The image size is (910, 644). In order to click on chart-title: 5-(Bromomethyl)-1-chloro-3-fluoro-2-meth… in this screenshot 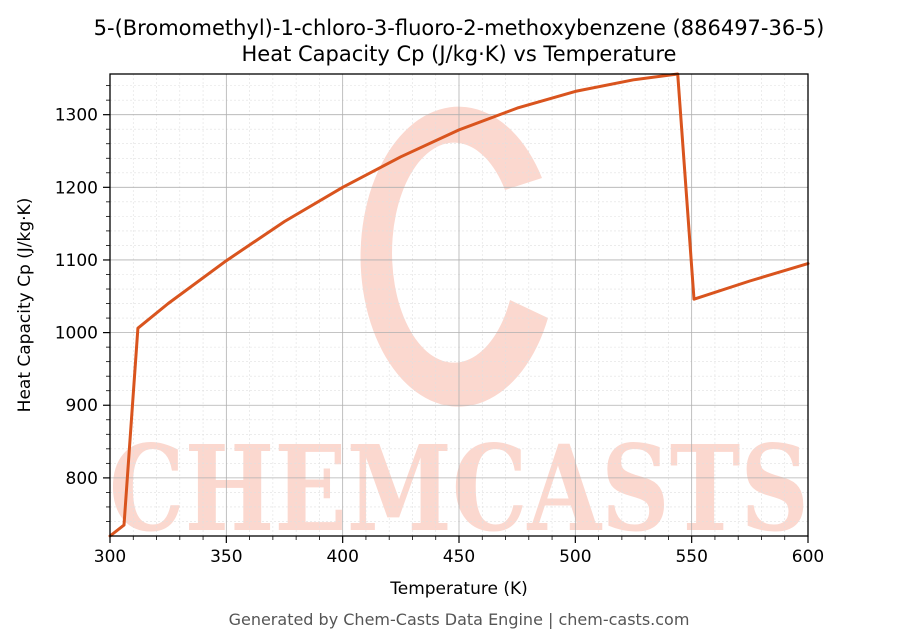, I will do `click(459, 28)`.